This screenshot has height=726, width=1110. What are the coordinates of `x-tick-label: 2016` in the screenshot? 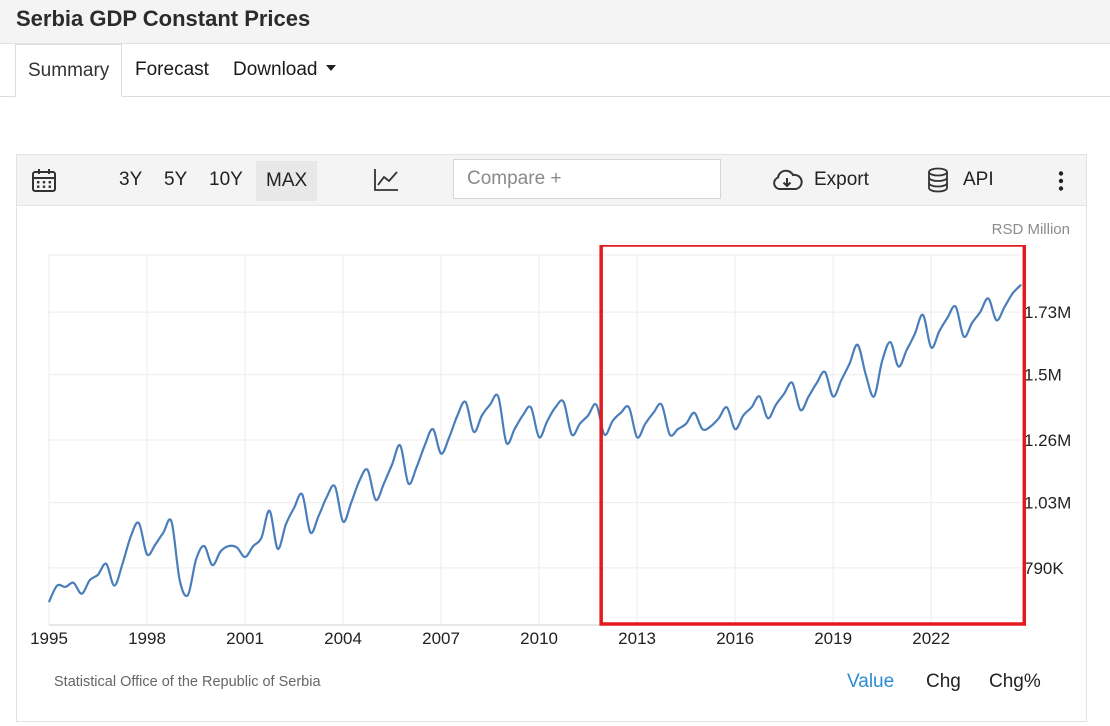 It's located at (735, 638).